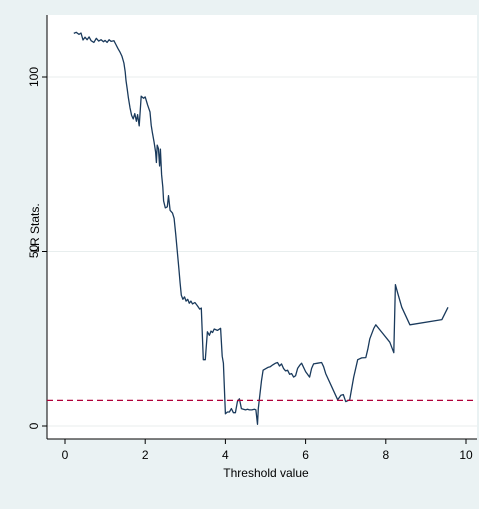 The width and height of the screenshot is (479, 509). Describe the element at coordinates (305, 455) in the screenshot. I see `x-tick-label: 6` at that location.